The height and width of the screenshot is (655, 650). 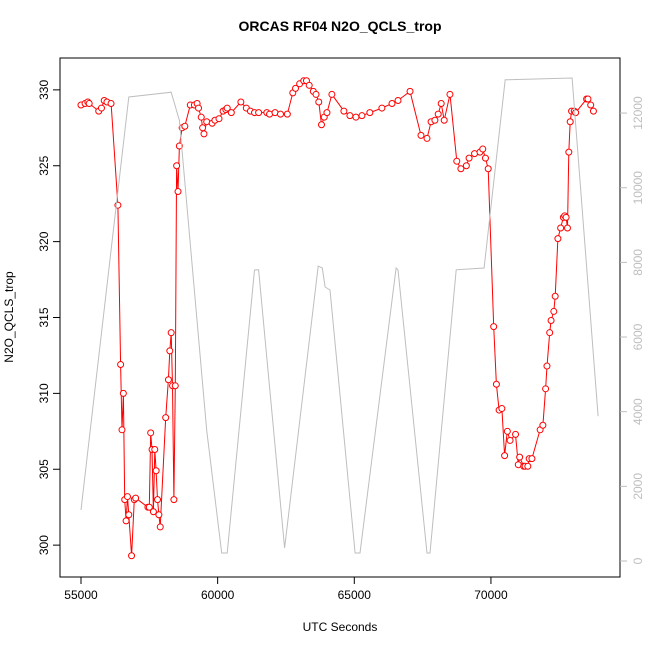 I want to click on x-tick-label: 55000, so click(x=81, y=595).